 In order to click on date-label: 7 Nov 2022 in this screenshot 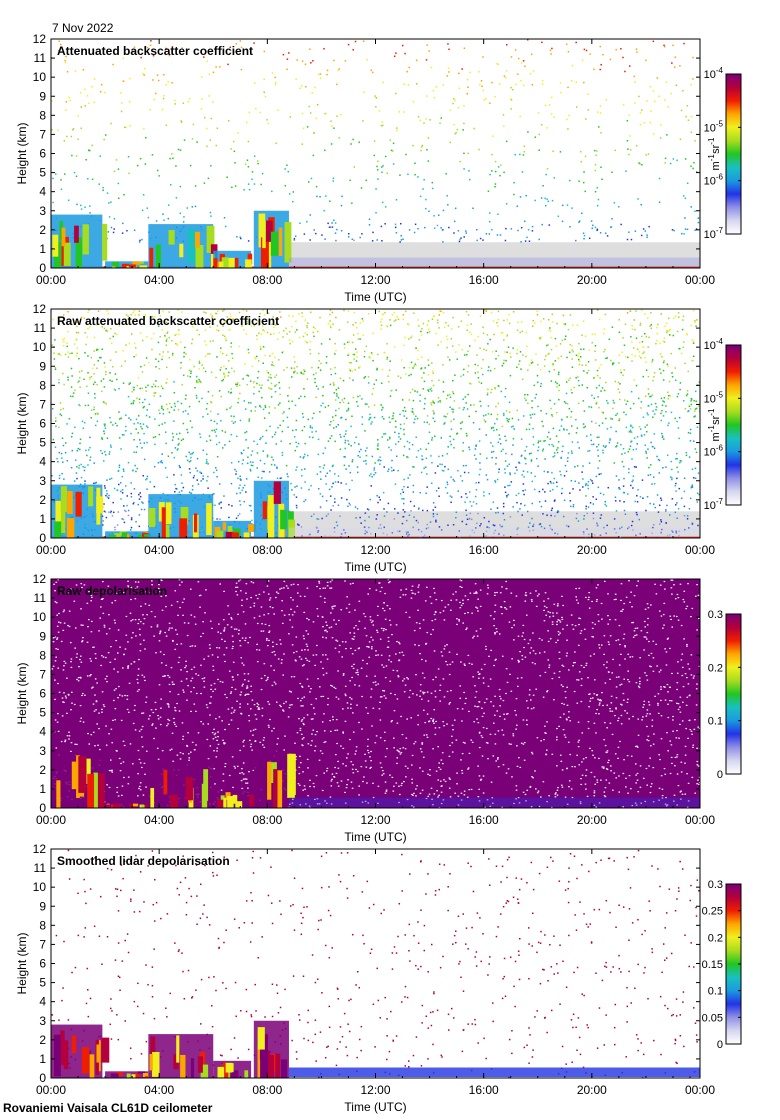, I will do `click(83, 28)`.